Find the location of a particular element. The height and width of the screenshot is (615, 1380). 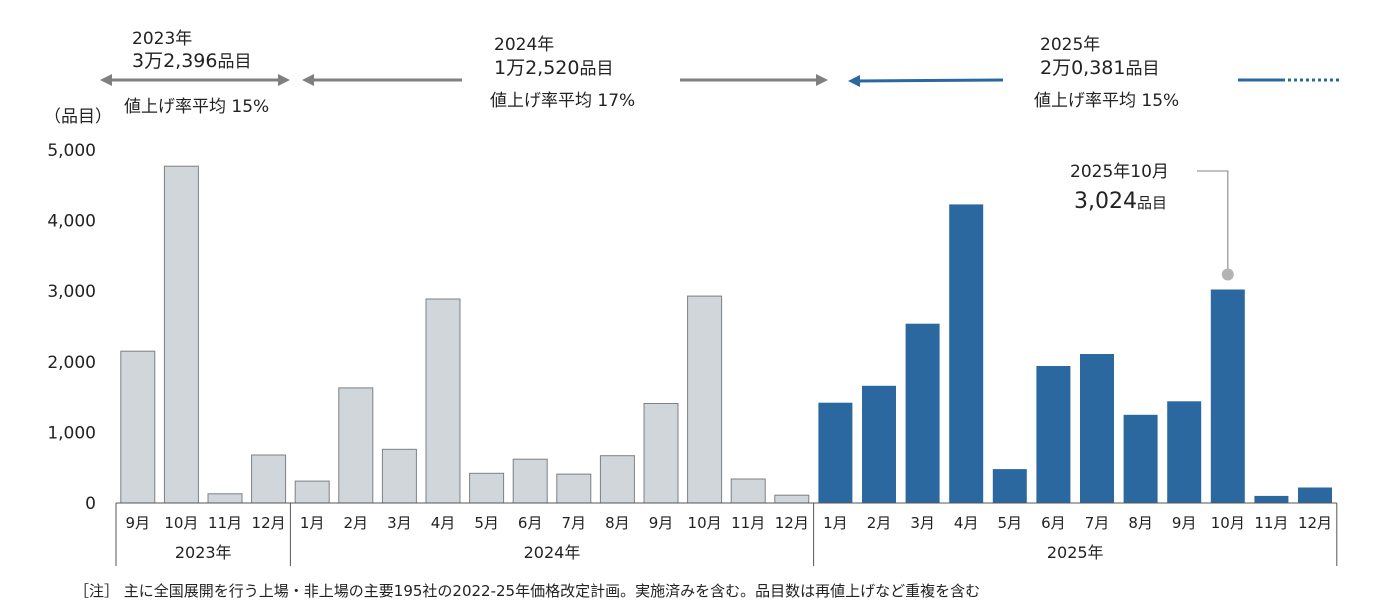

summary-2024-count: 1万2,520品目 is located at coordinates (553, 68).